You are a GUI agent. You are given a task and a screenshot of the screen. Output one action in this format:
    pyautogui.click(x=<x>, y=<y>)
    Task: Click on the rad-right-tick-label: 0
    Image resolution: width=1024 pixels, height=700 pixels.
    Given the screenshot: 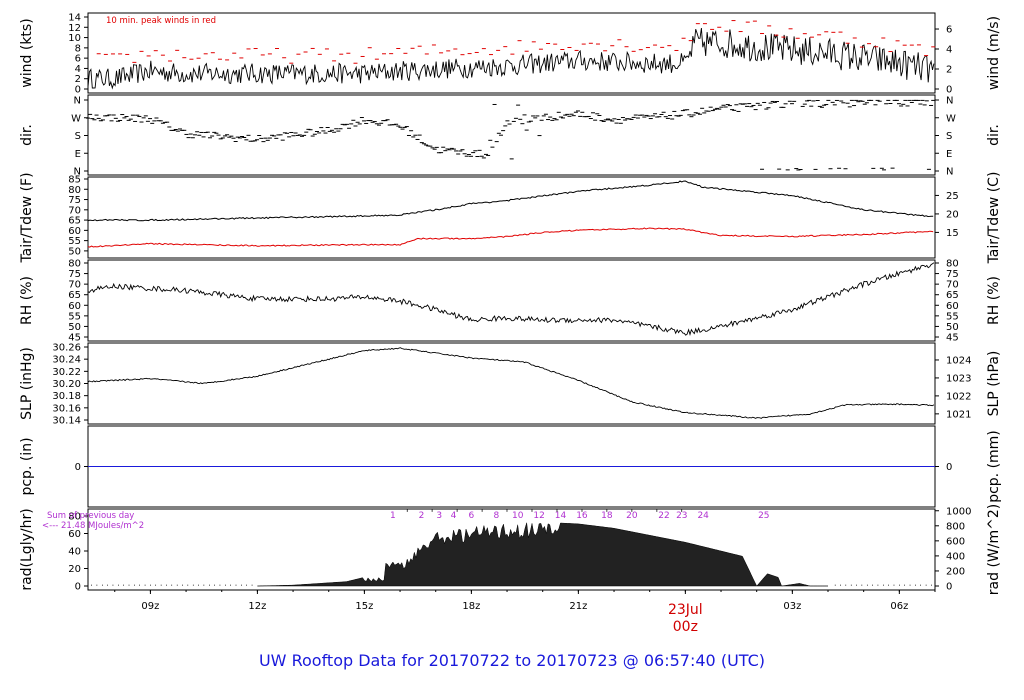 What is the action you would take?
    pyautogui.click(x=949, y=587)
    